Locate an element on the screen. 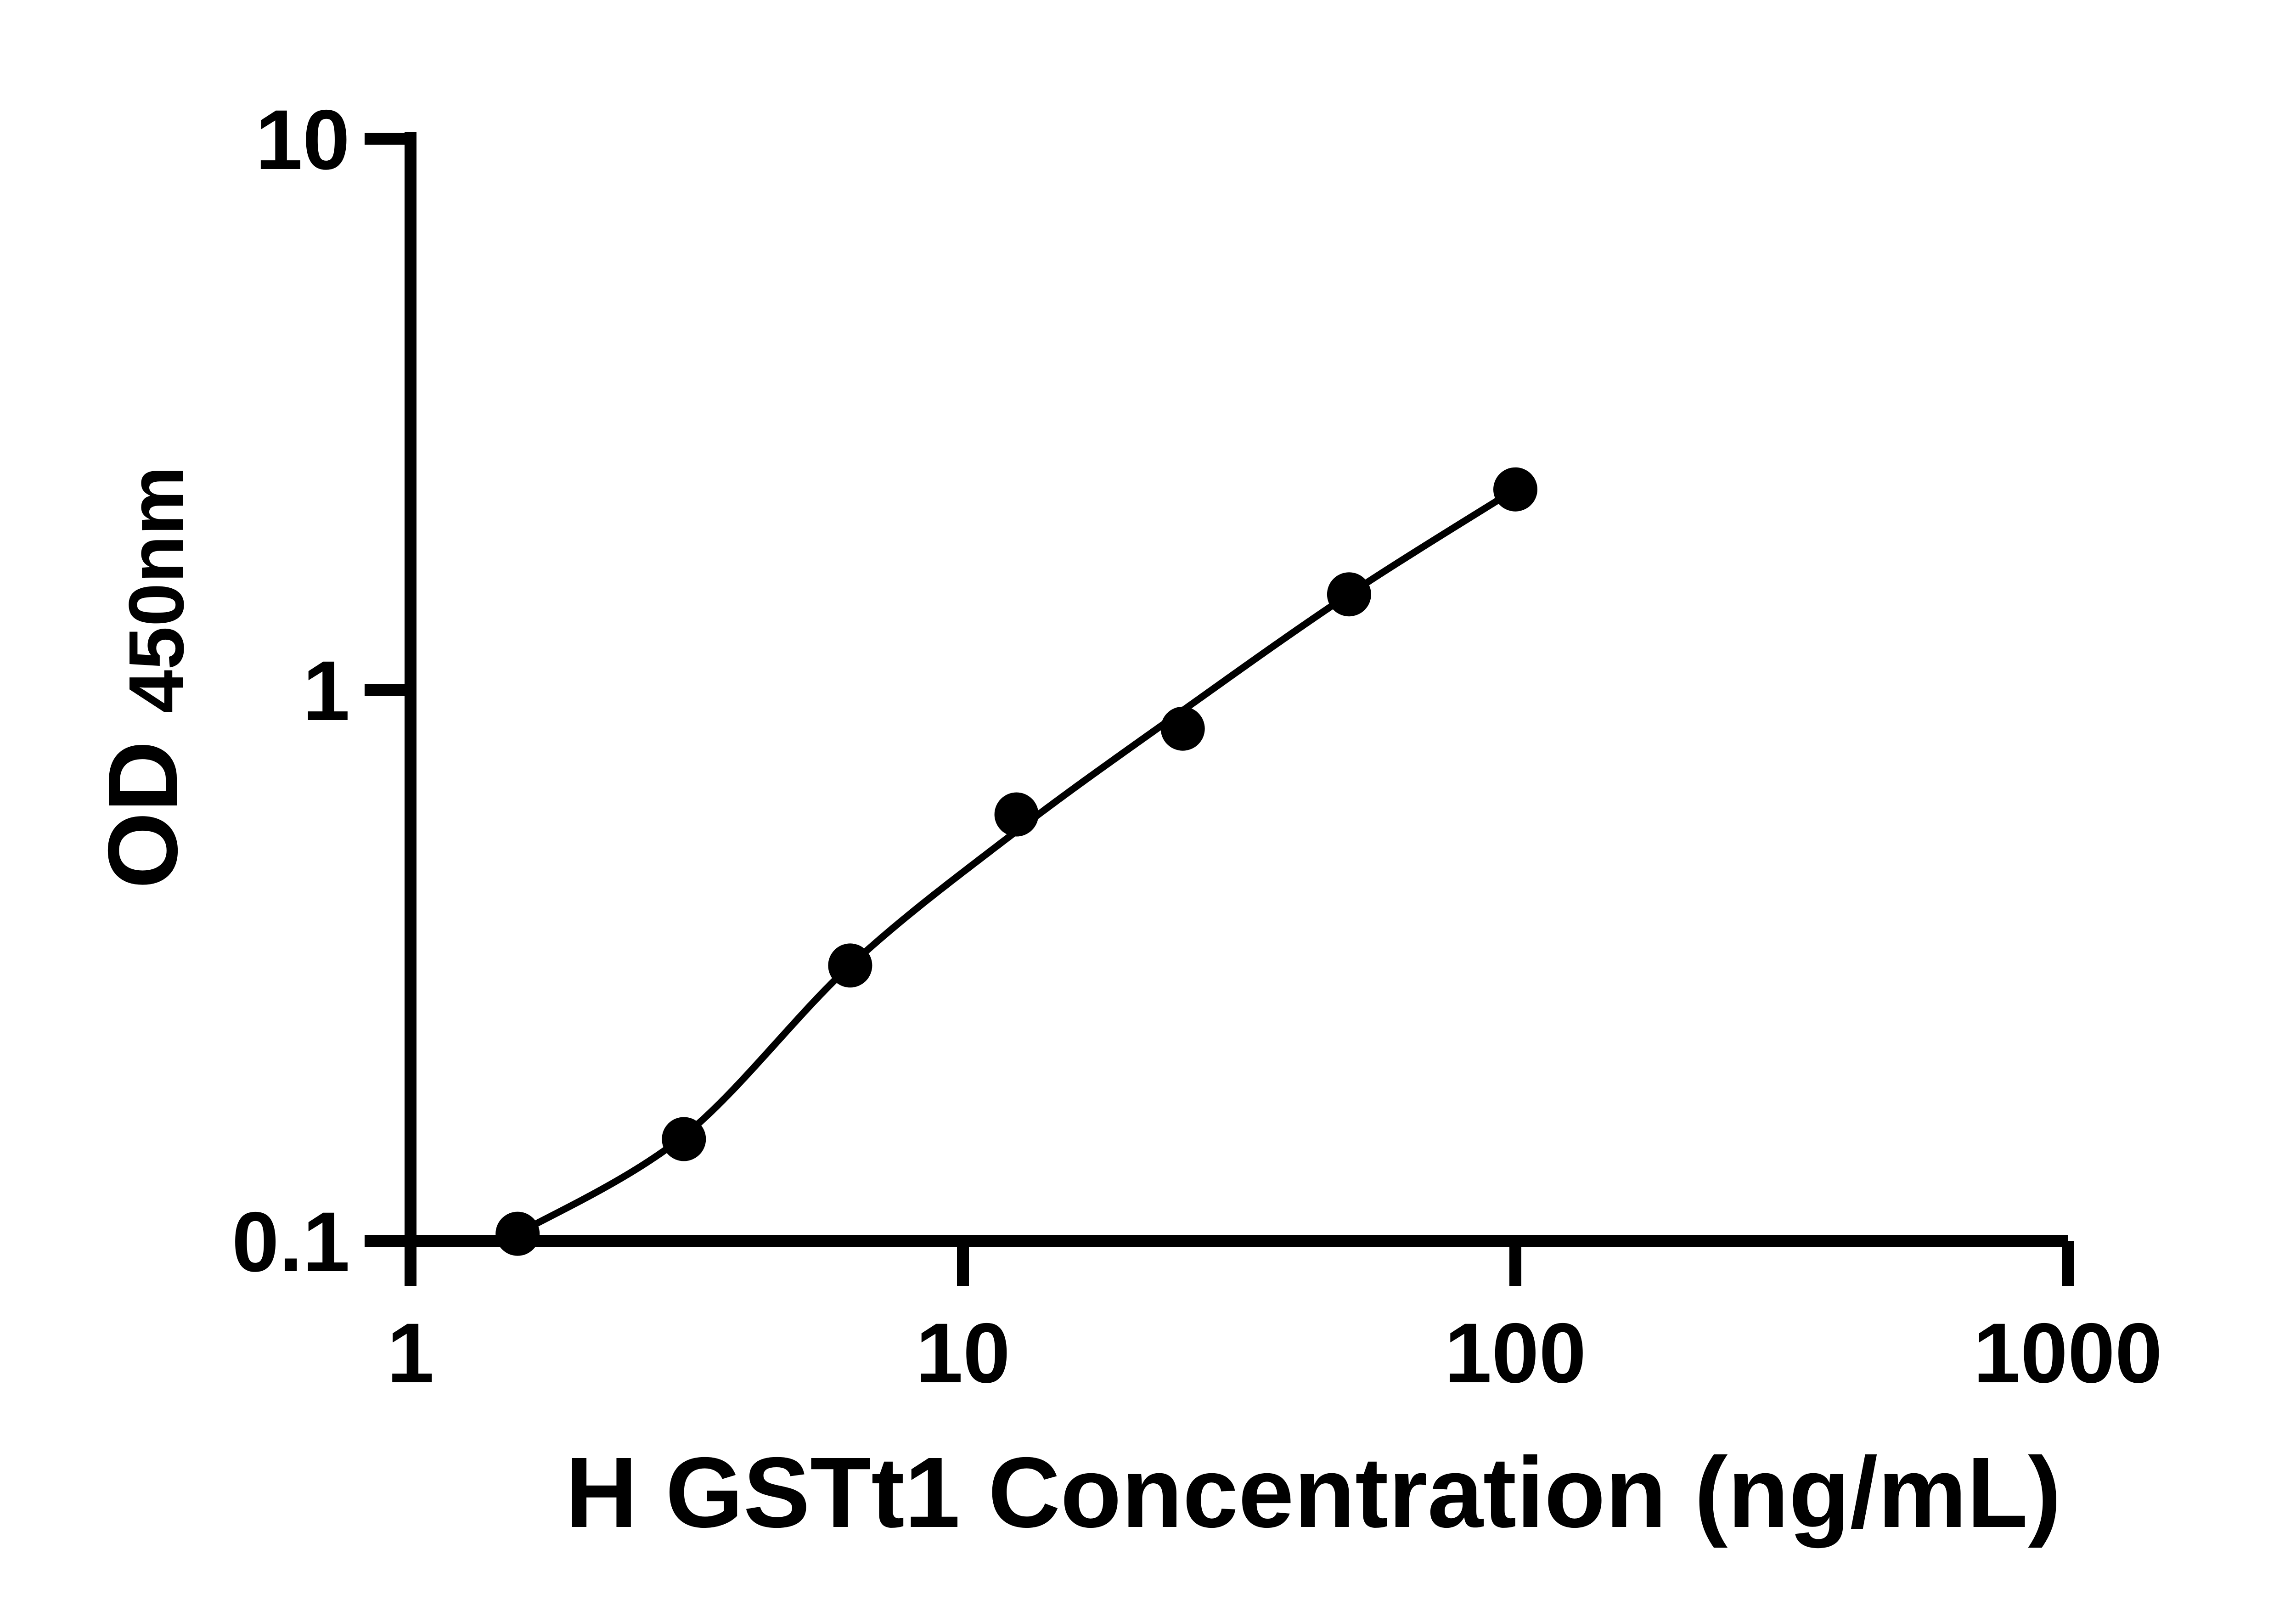  x-axis-title: H GSTt1 Concentration (ng/mL) is located at coordinates (1313, 1493).